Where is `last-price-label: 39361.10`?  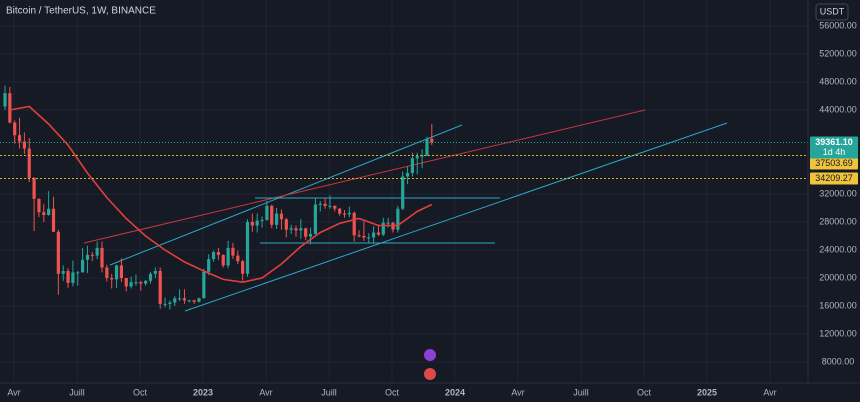 last-price-label: 39361.10 is located at coordinates (834, 142).